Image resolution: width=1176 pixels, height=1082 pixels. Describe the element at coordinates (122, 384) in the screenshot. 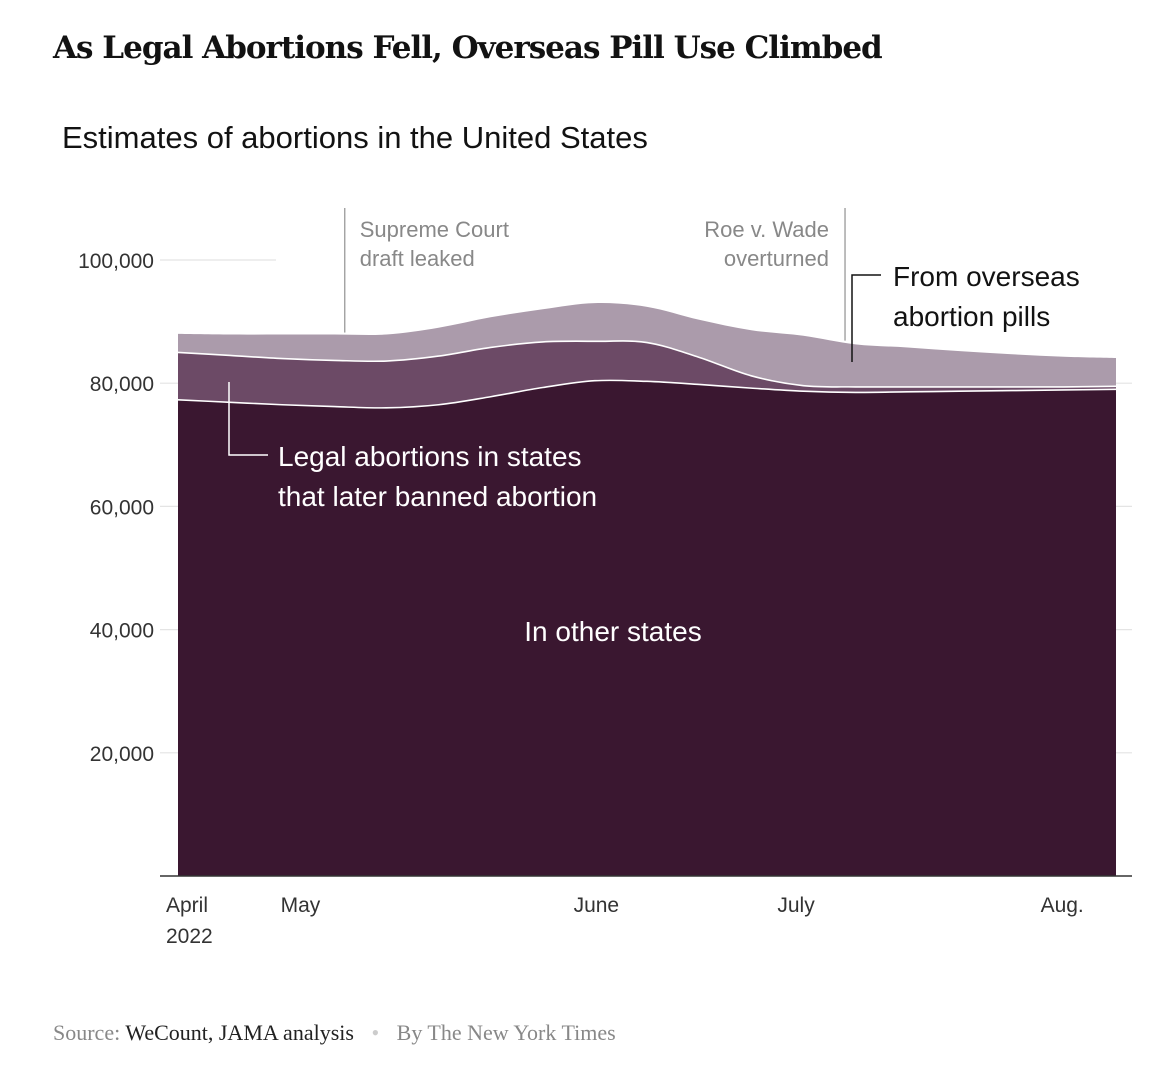

I see `y-tick-label: 80,000` at that location.